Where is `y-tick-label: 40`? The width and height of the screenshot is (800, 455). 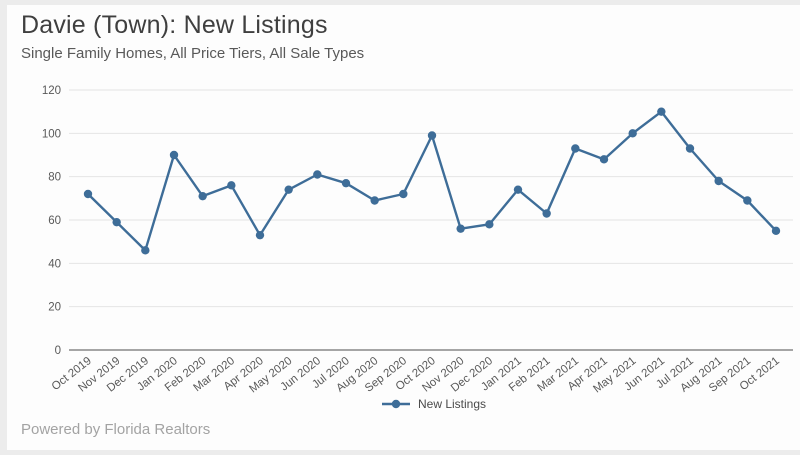 y-tick-label: 40 is located at coordinates (54, 264).